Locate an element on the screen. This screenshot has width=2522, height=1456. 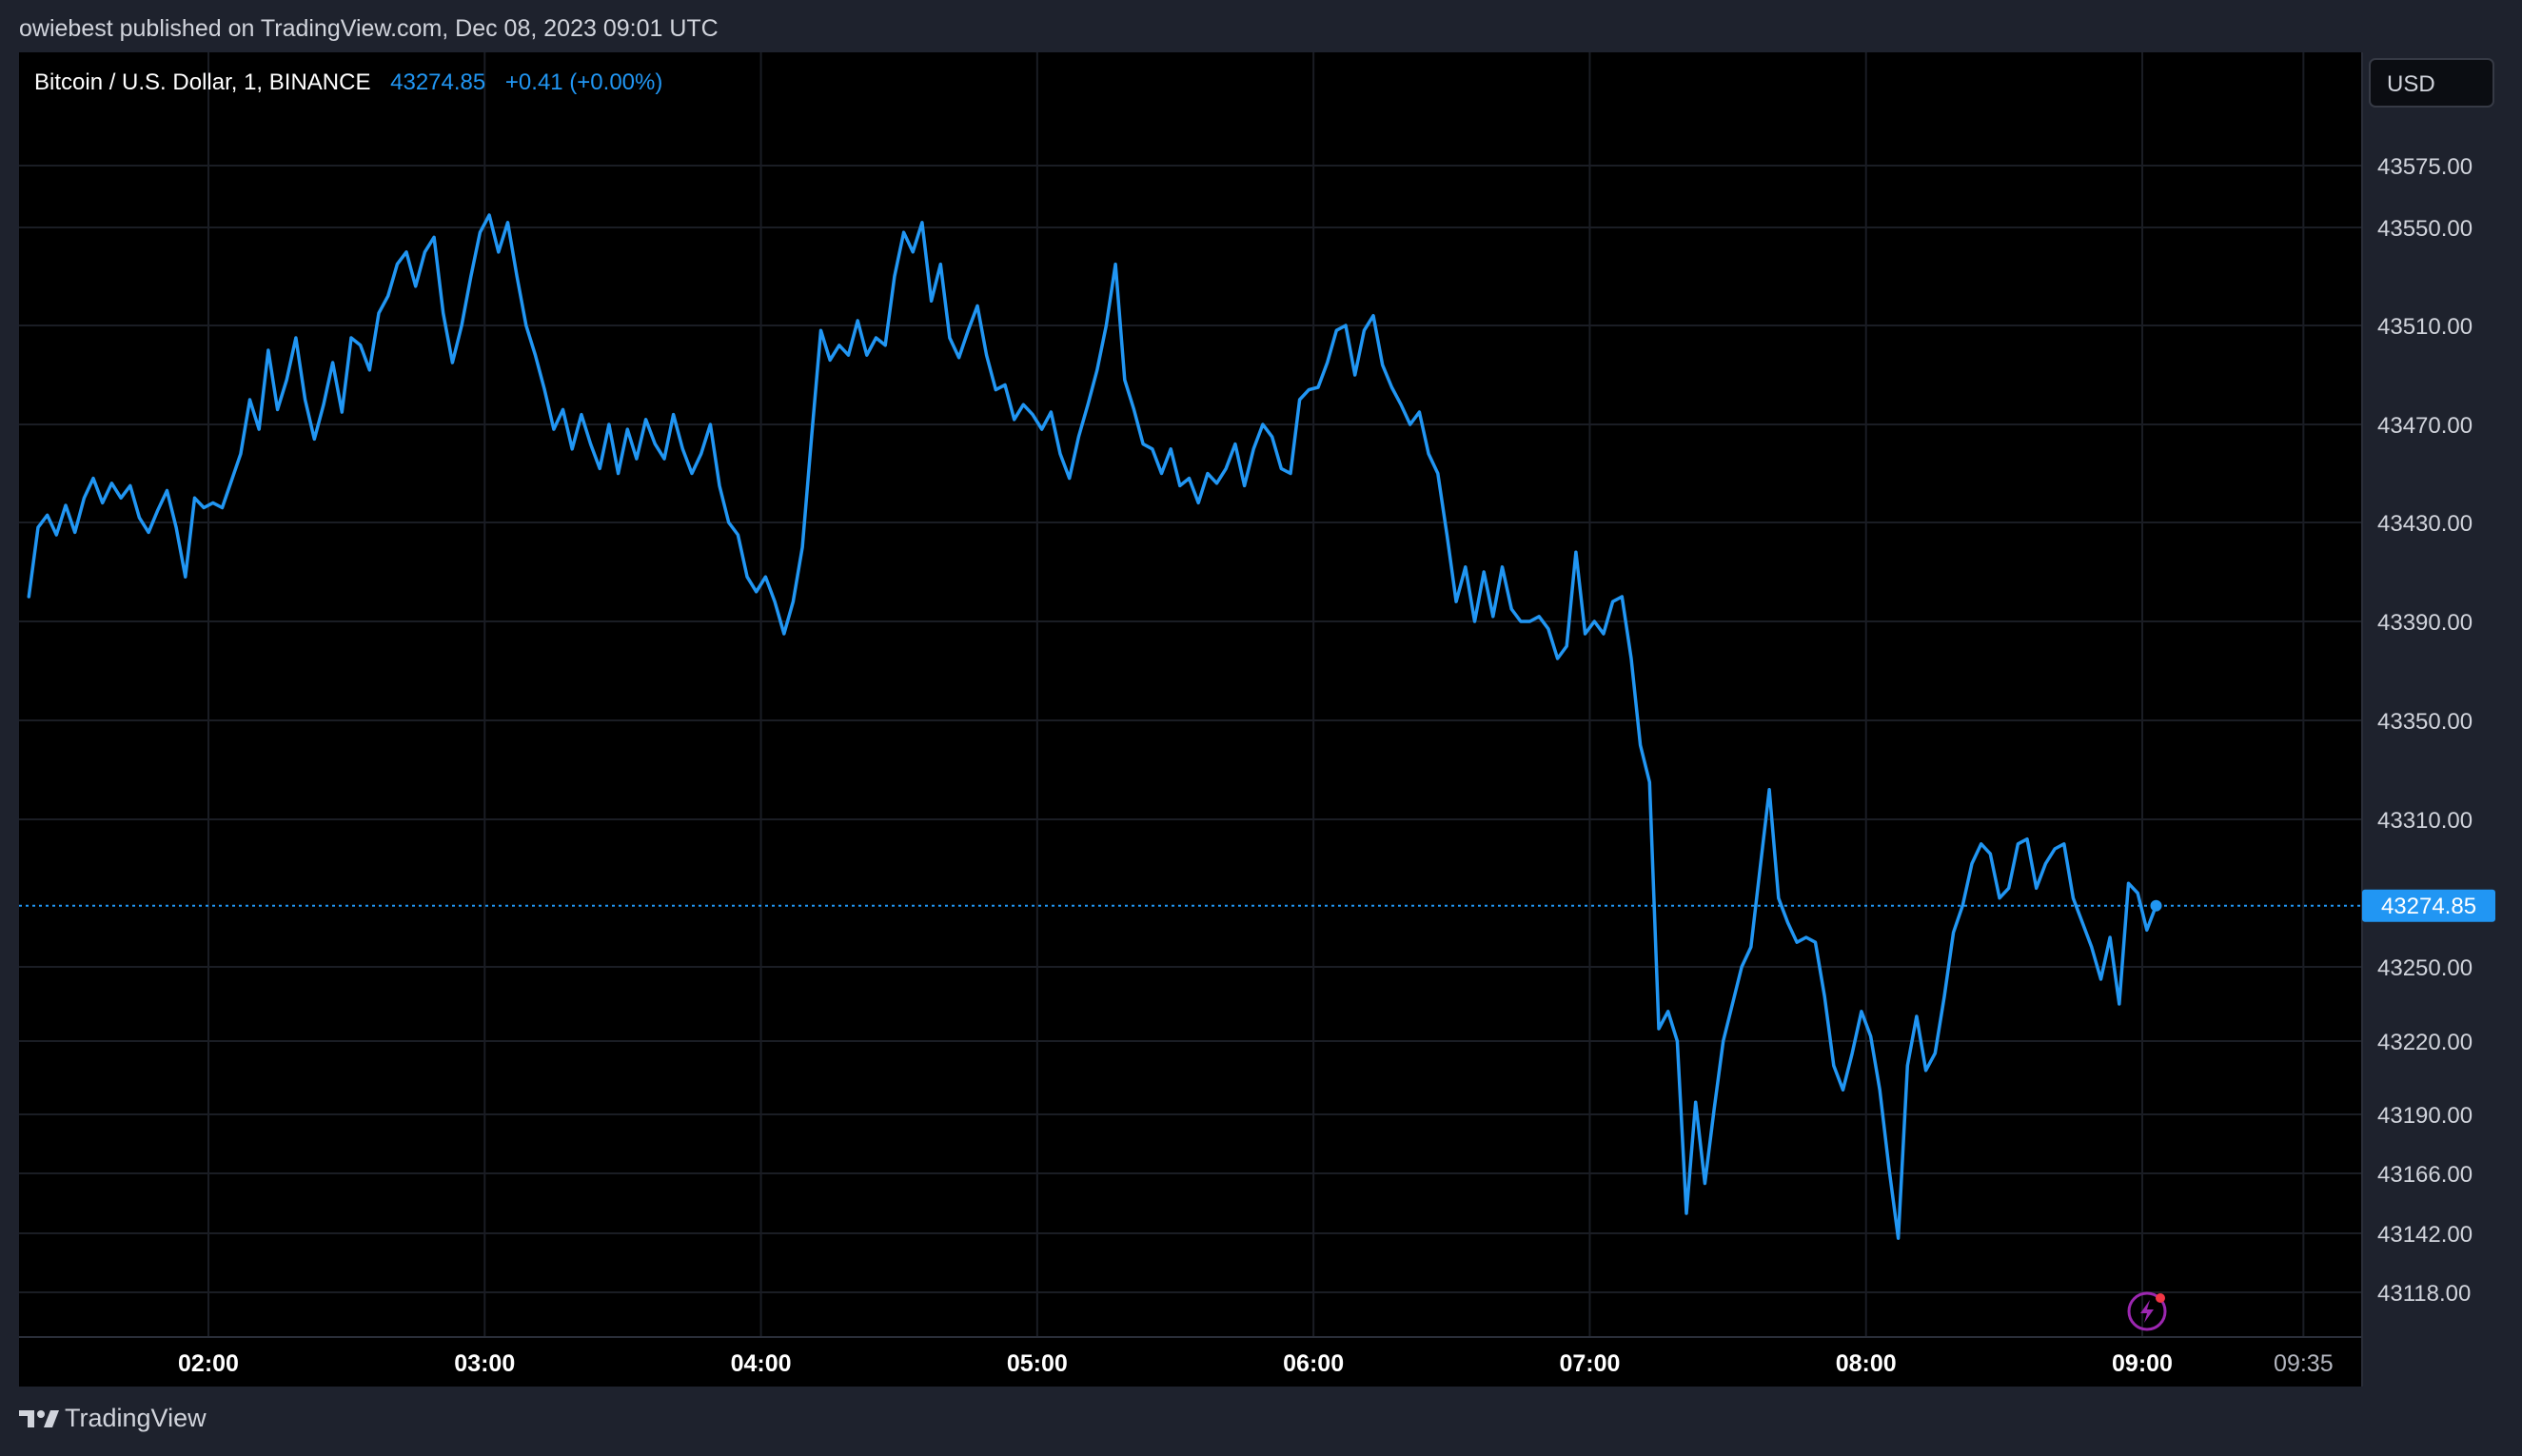
y-tick-label: 43250.00 is located at coordinates (2425, 968).